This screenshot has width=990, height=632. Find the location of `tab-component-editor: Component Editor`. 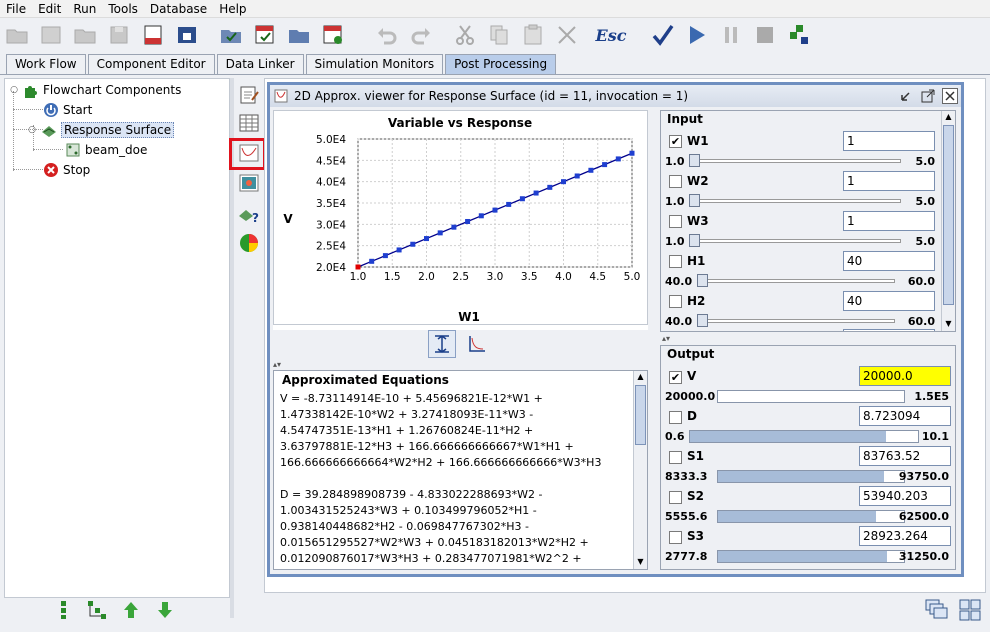

tab-component-editor: Component Editor is located at coordinates (151, 64).